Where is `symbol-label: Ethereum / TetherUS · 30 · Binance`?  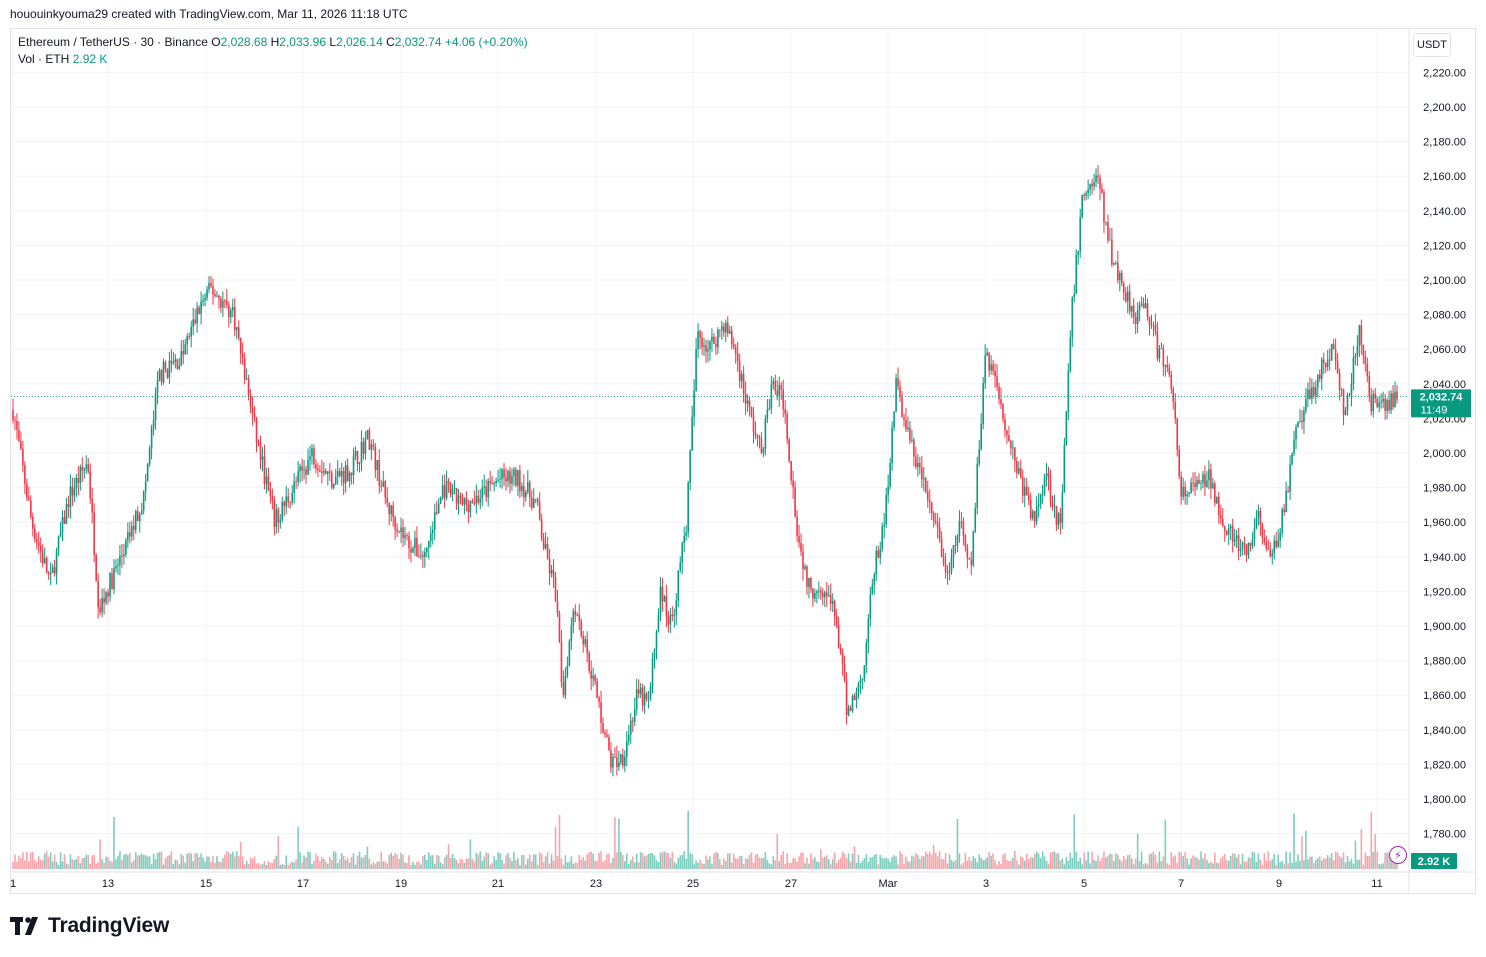
symbol-label: Ethereum / TetherUS · 30 · Binance is located at coordinates (113, 42).